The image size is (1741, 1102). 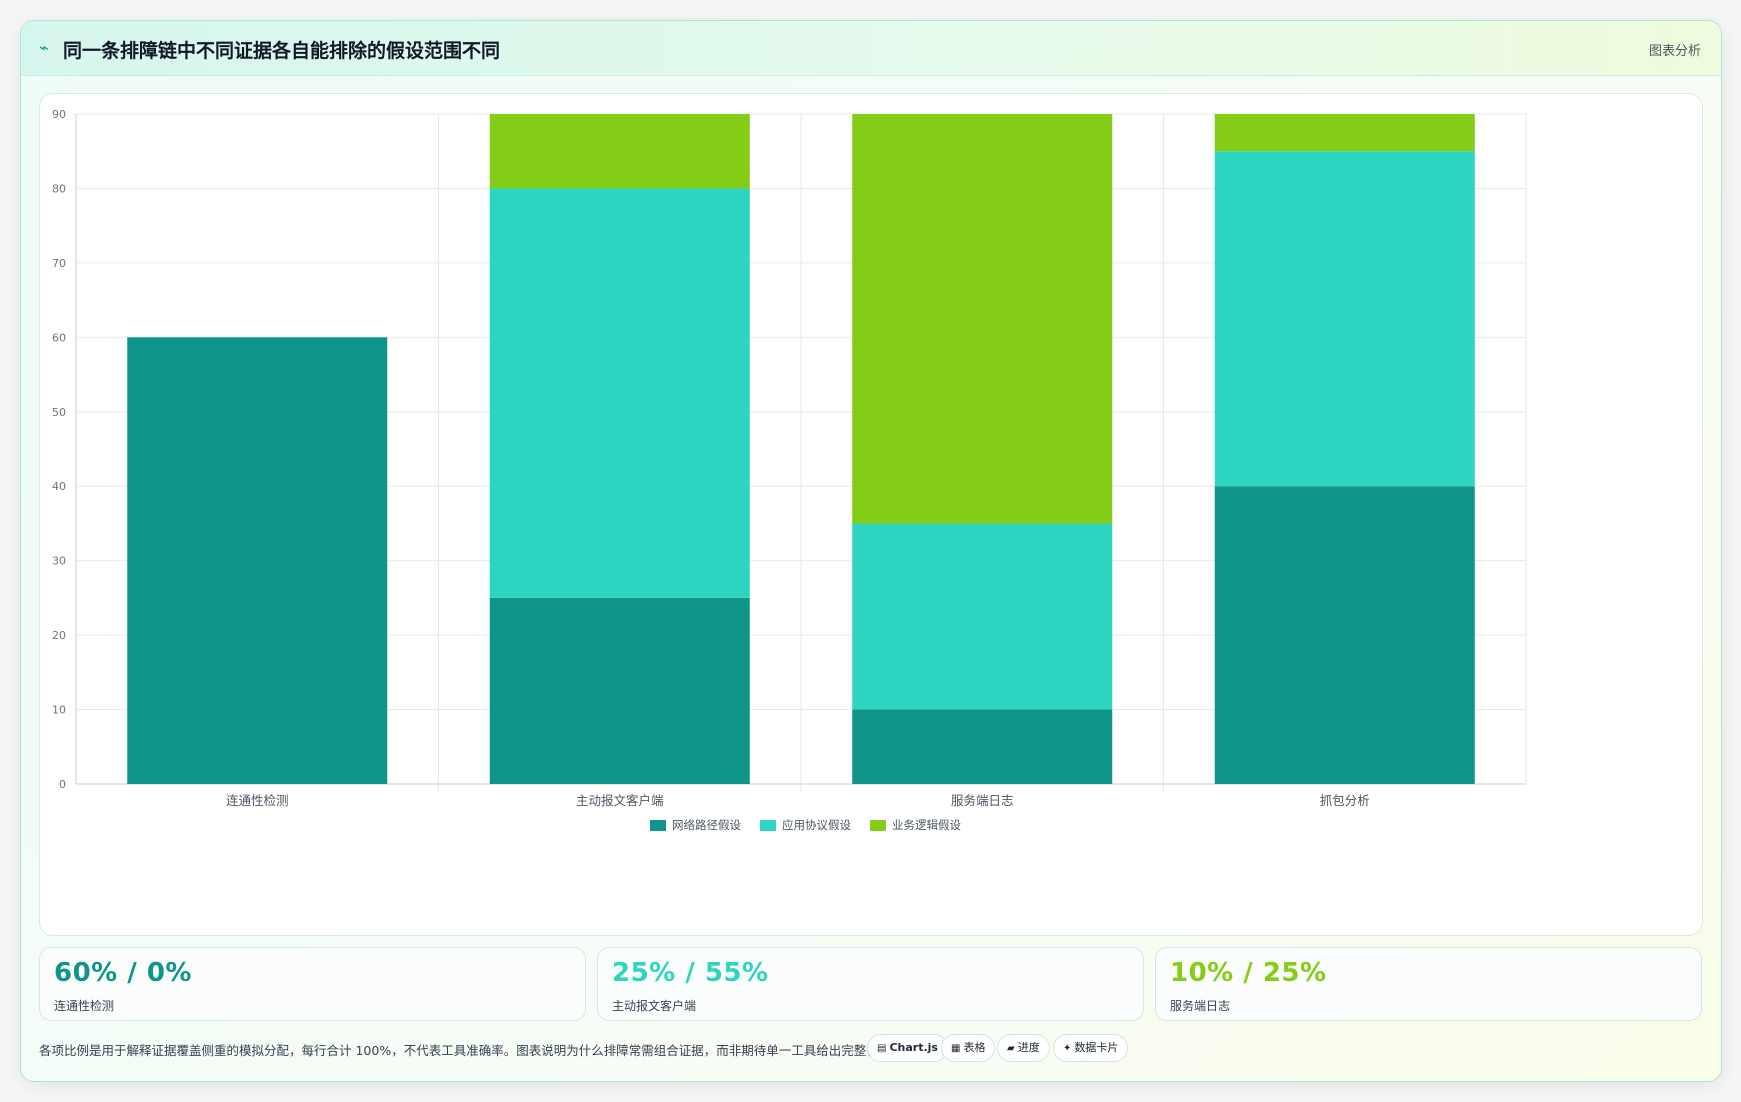 What do you see at coordinates (257, 800) in the screenshot?
I see `x-tick-label: 连通性检测` at bounding box center [257, 800].